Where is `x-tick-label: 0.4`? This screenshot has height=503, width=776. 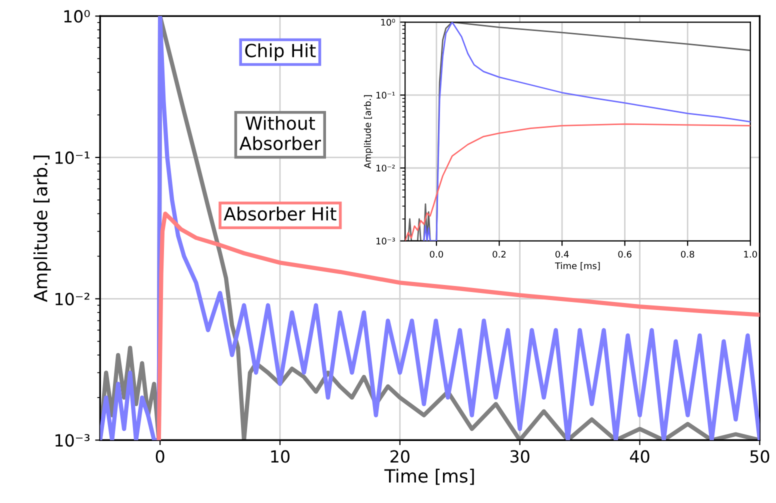
x-tick-label: 0.4 is located at coordinates (562, 254).